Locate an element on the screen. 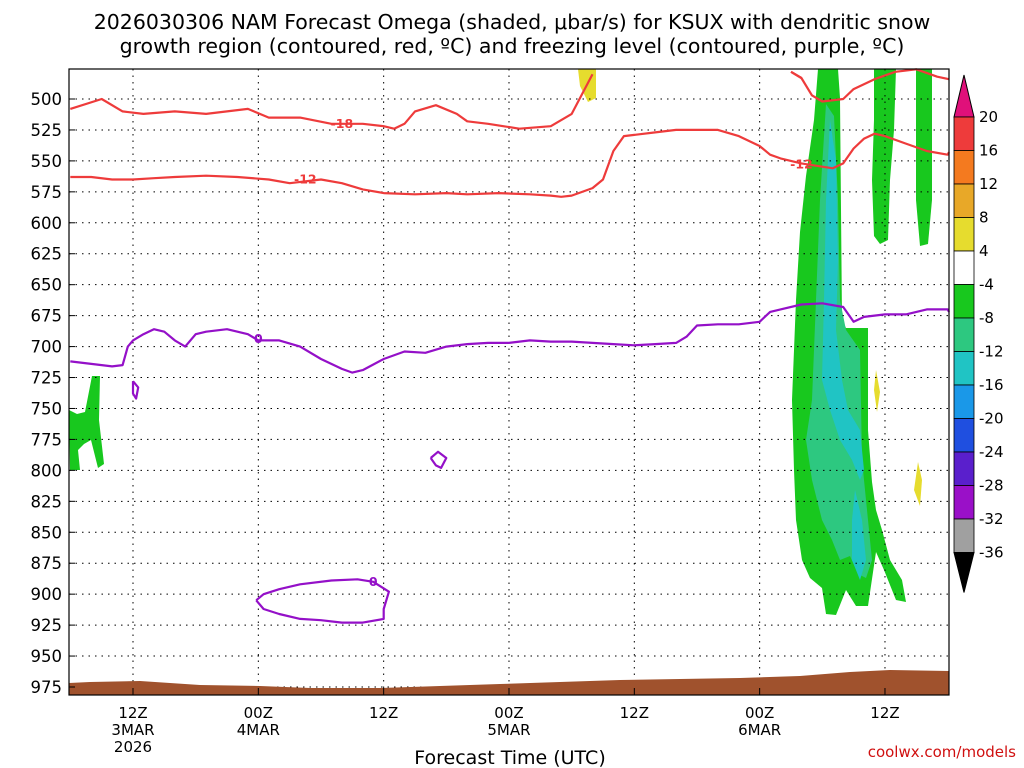 This screenshot has width=1024, height=768. y-tick-label: 975 is located at coordinates (47, 687).